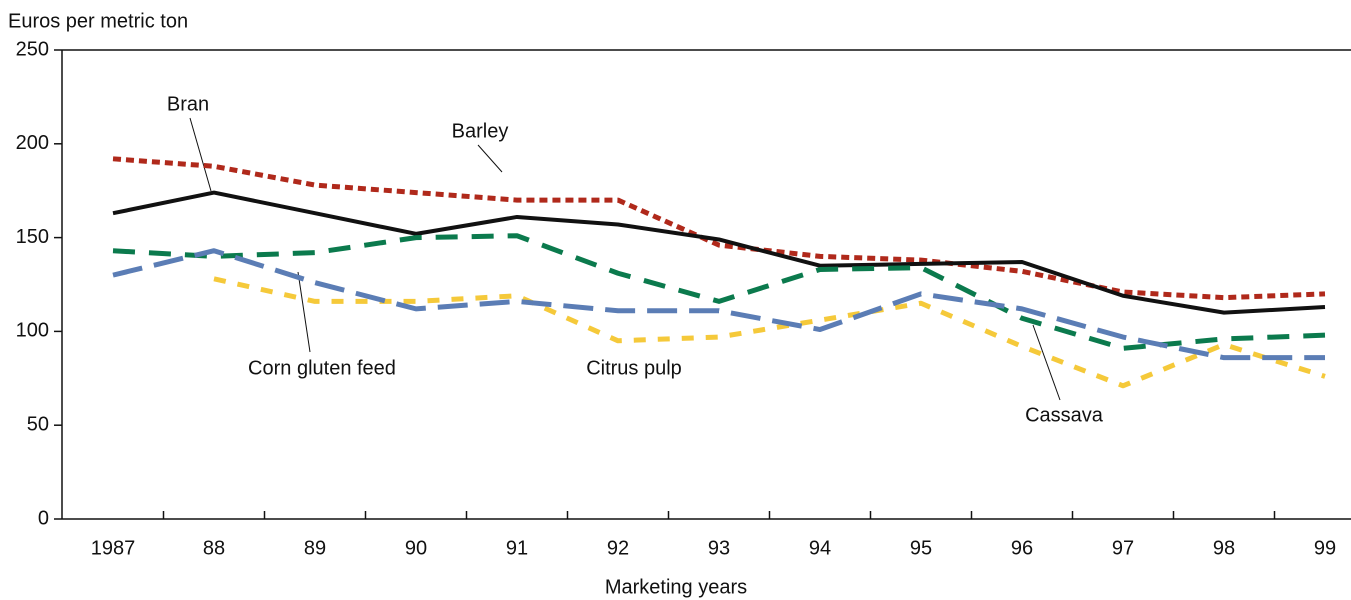 This screenshot has height=600, width=1351. What do you see at coordinates (480, 131) in the screenshot?
I see `annotation: Barley` at bounding box center [480, 131].